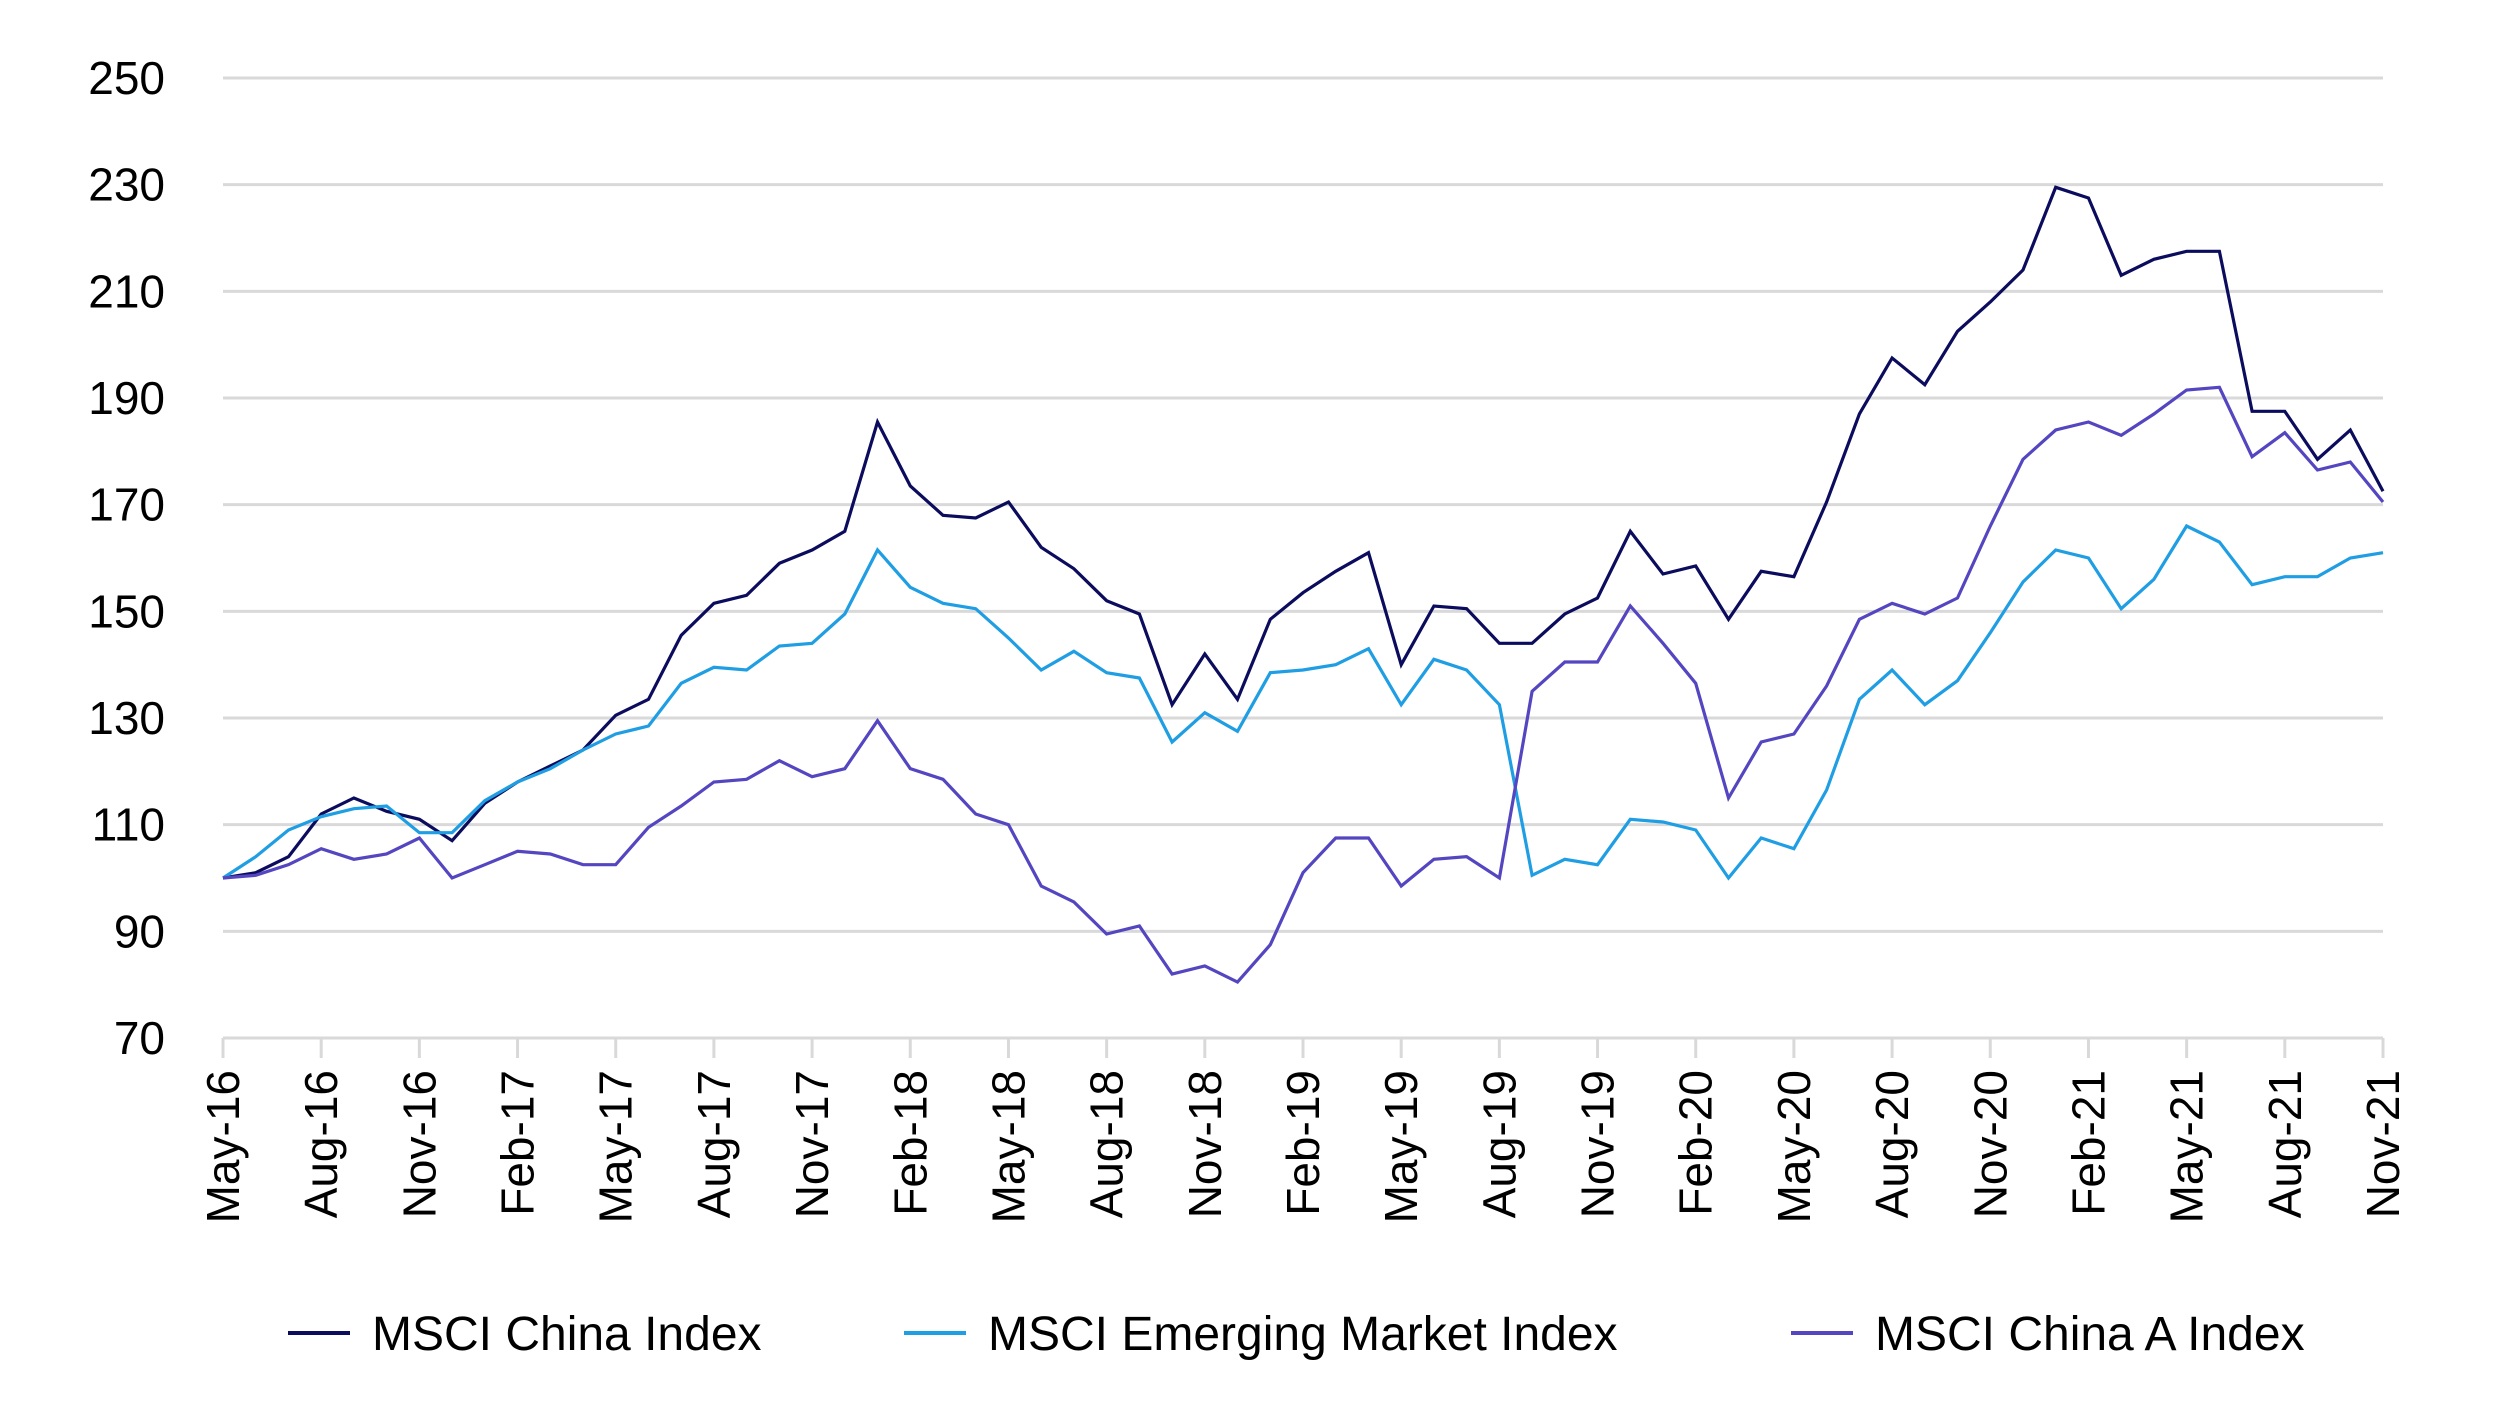  I want to click on x-tick-label: May-21, so click(2187, 1146).